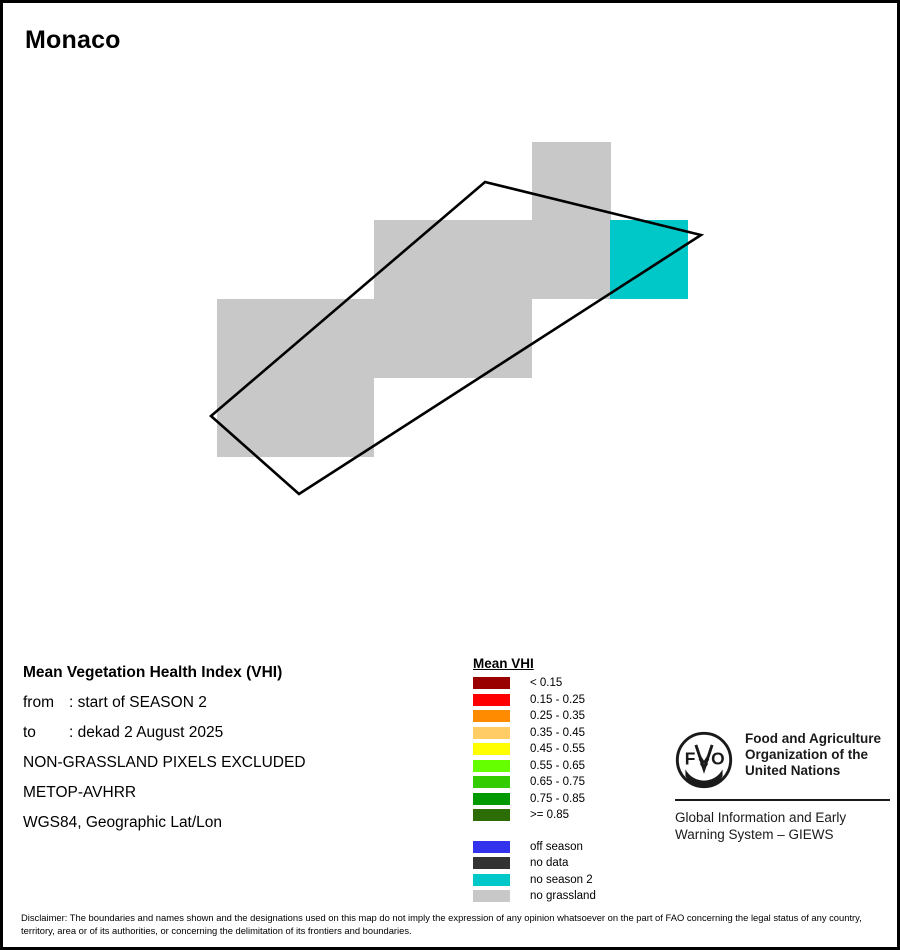  I want to click on legend-class-row: >= 0.85, so click(563, 815).